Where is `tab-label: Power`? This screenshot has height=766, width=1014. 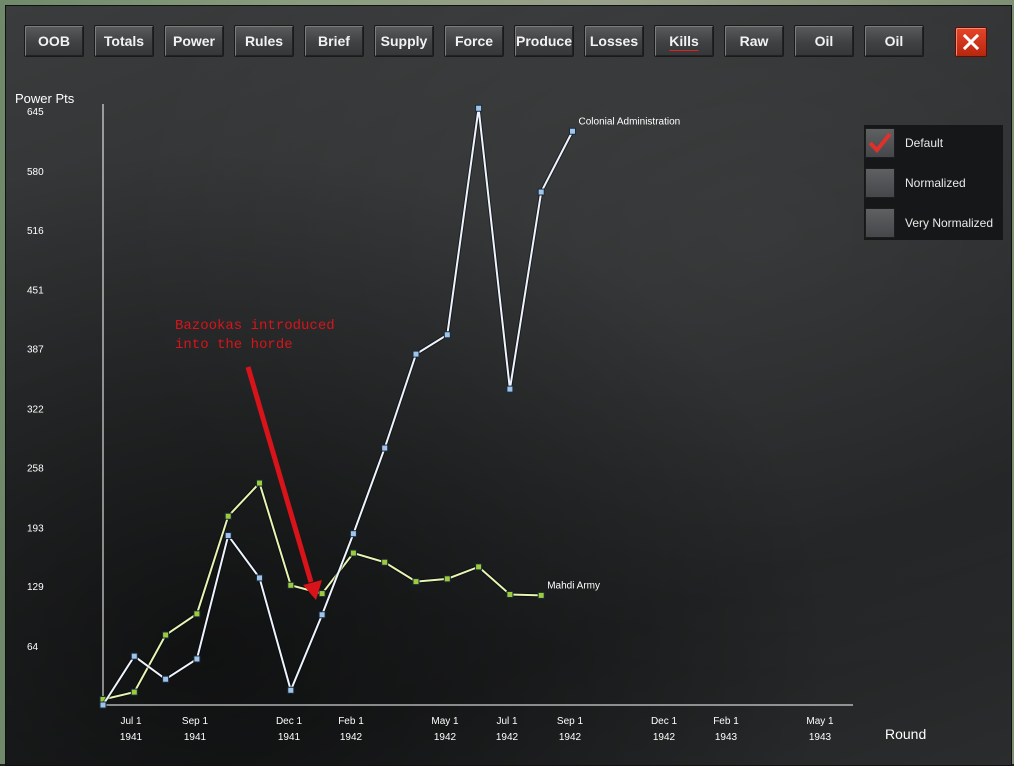 tab-label: Power is located at coordinates (193, 41).